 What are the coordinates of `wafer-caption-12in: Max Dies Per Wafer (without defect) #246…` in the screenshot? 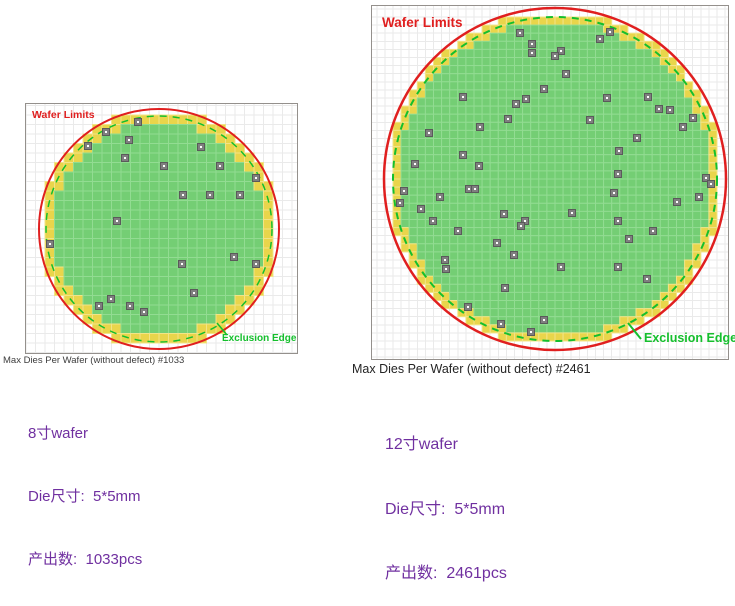 It's located at (471, 369).